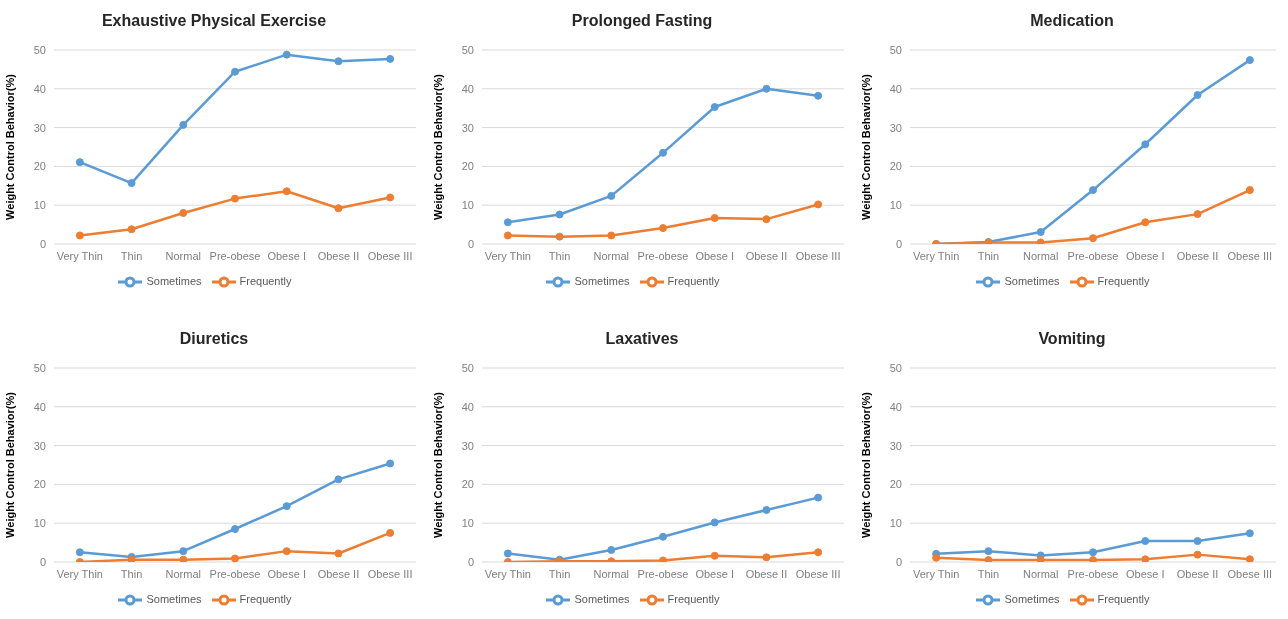  Describe the element at coordinates (1072, 339) in the screenshot. I see `chart-title: Vomiting` at that location.